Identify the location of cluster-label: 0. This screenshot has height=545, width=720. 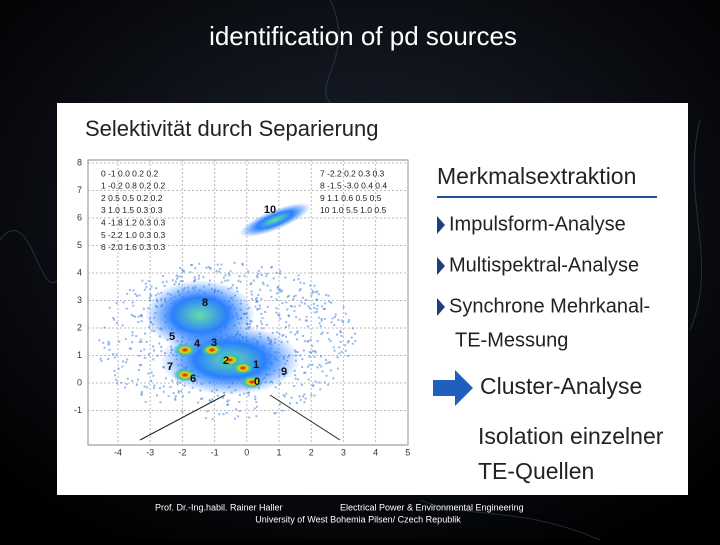
(257, 382).